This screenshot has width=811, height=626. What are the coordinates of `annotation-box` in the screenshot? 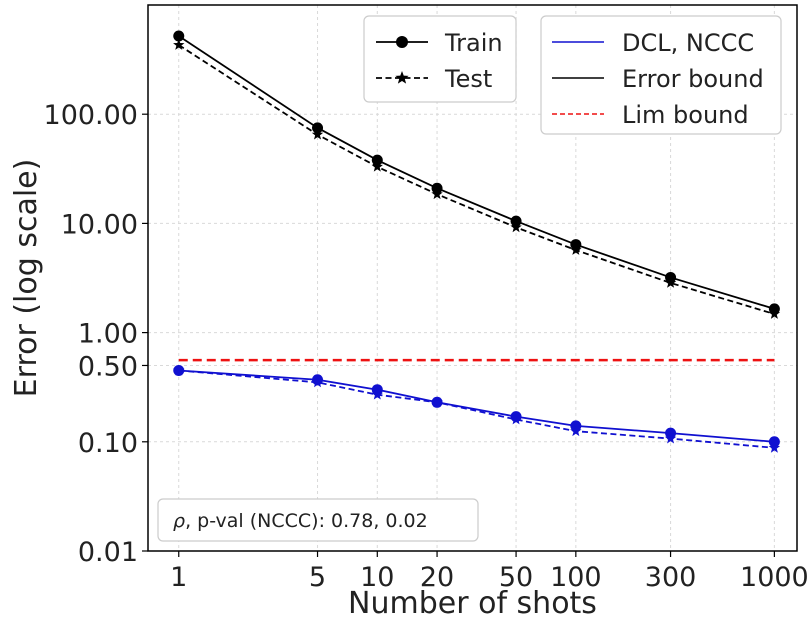 It's located at (318, 520).